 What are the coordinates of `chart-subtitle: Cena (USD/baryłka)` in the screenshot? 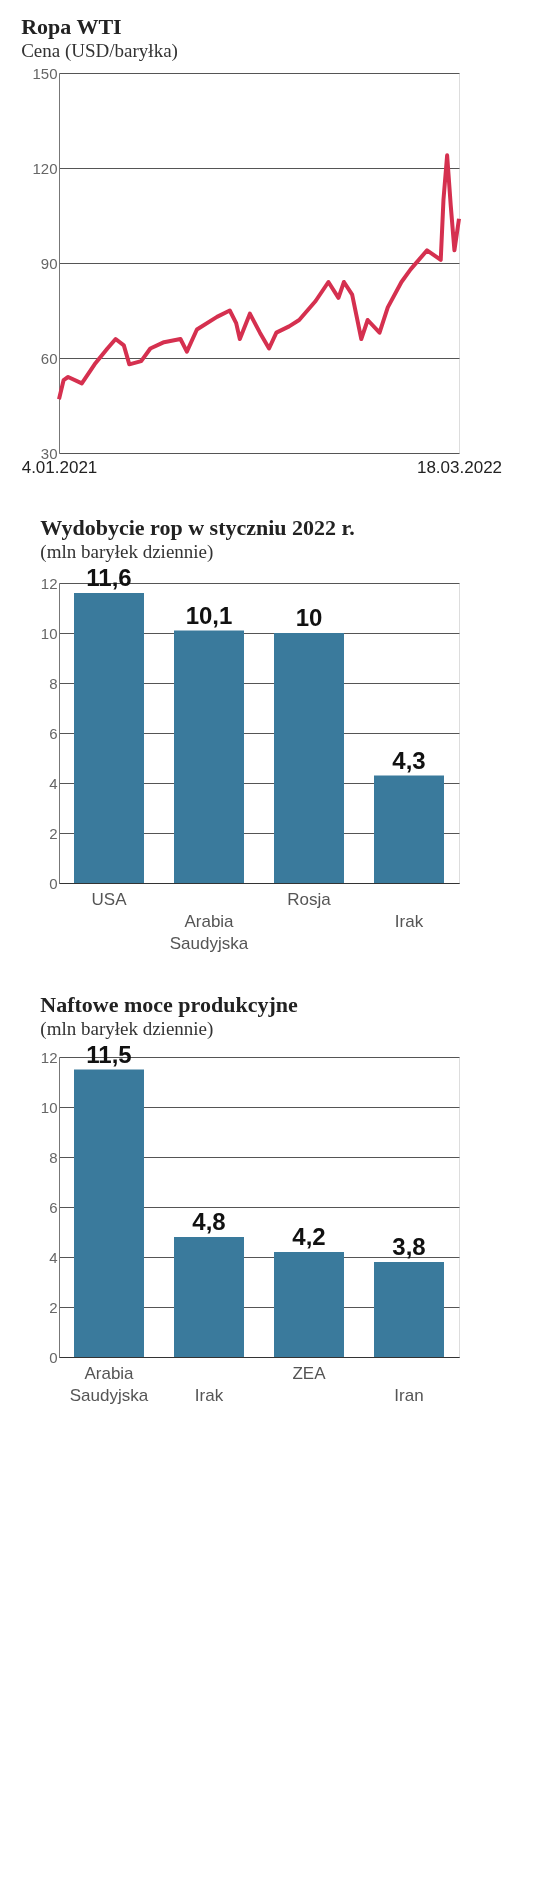 It's located at (99, 51).